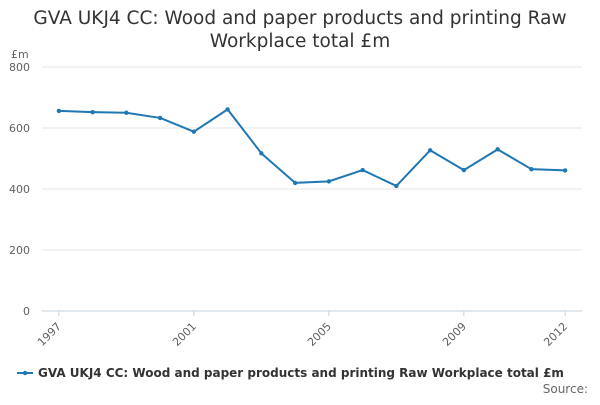 The height and width of the screenshot is (405, 600). Describe the element at coordinates (19, 250) in the screenshot. I see `y-tick-label: 200` at that location.